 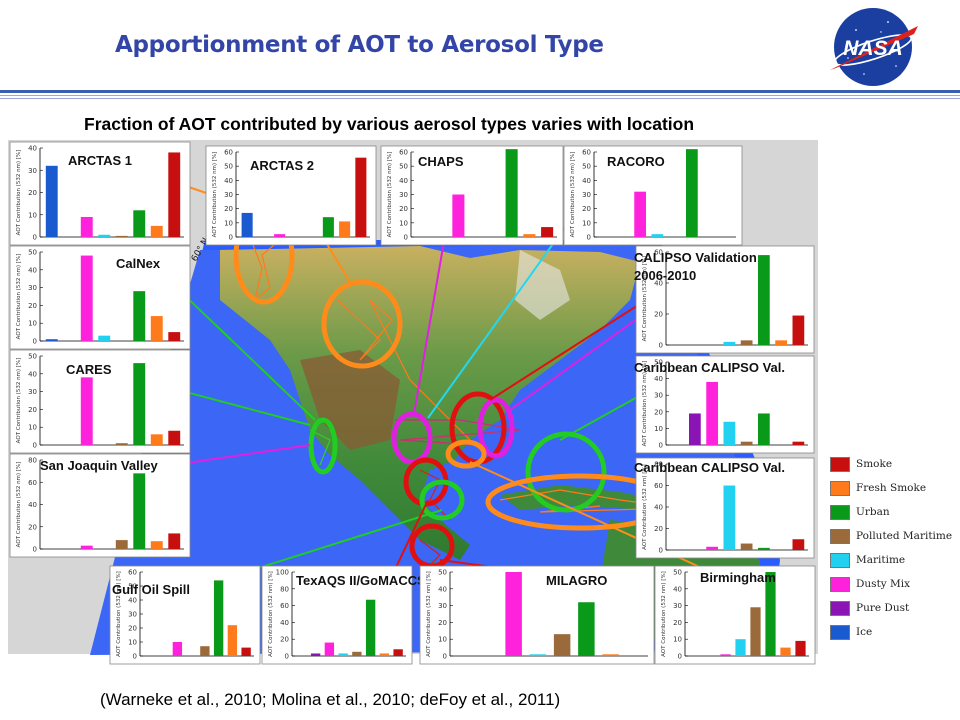 I want to click on chart-7-ytick-5: 50, so click(x=658, y=363).